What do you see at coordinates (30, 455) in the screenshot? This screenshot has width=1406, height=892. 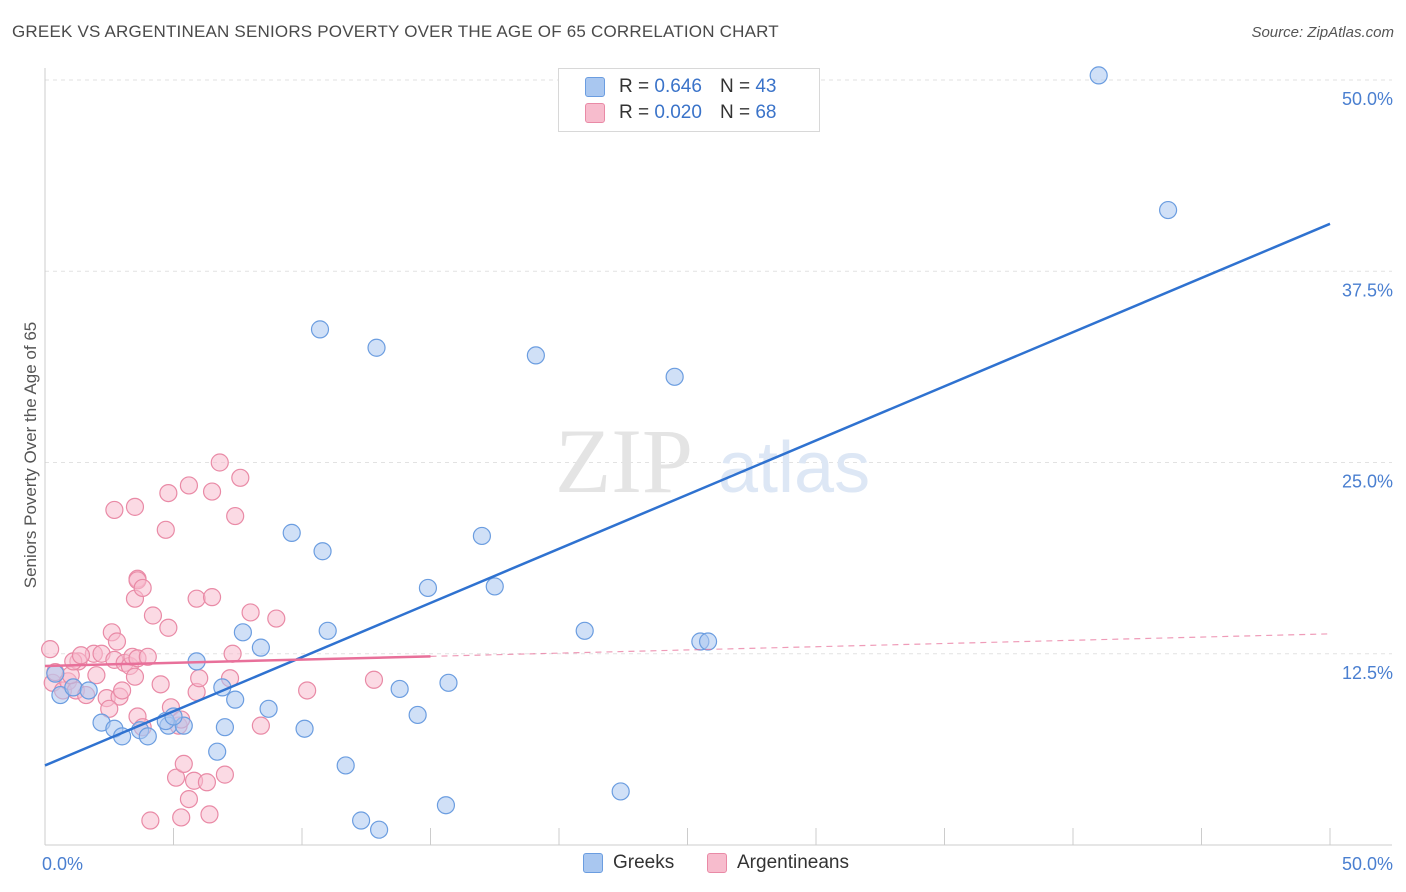 I see `y-axis-label: Seniors Poverty Over the Age of 65` at bounding box center [30, 455].